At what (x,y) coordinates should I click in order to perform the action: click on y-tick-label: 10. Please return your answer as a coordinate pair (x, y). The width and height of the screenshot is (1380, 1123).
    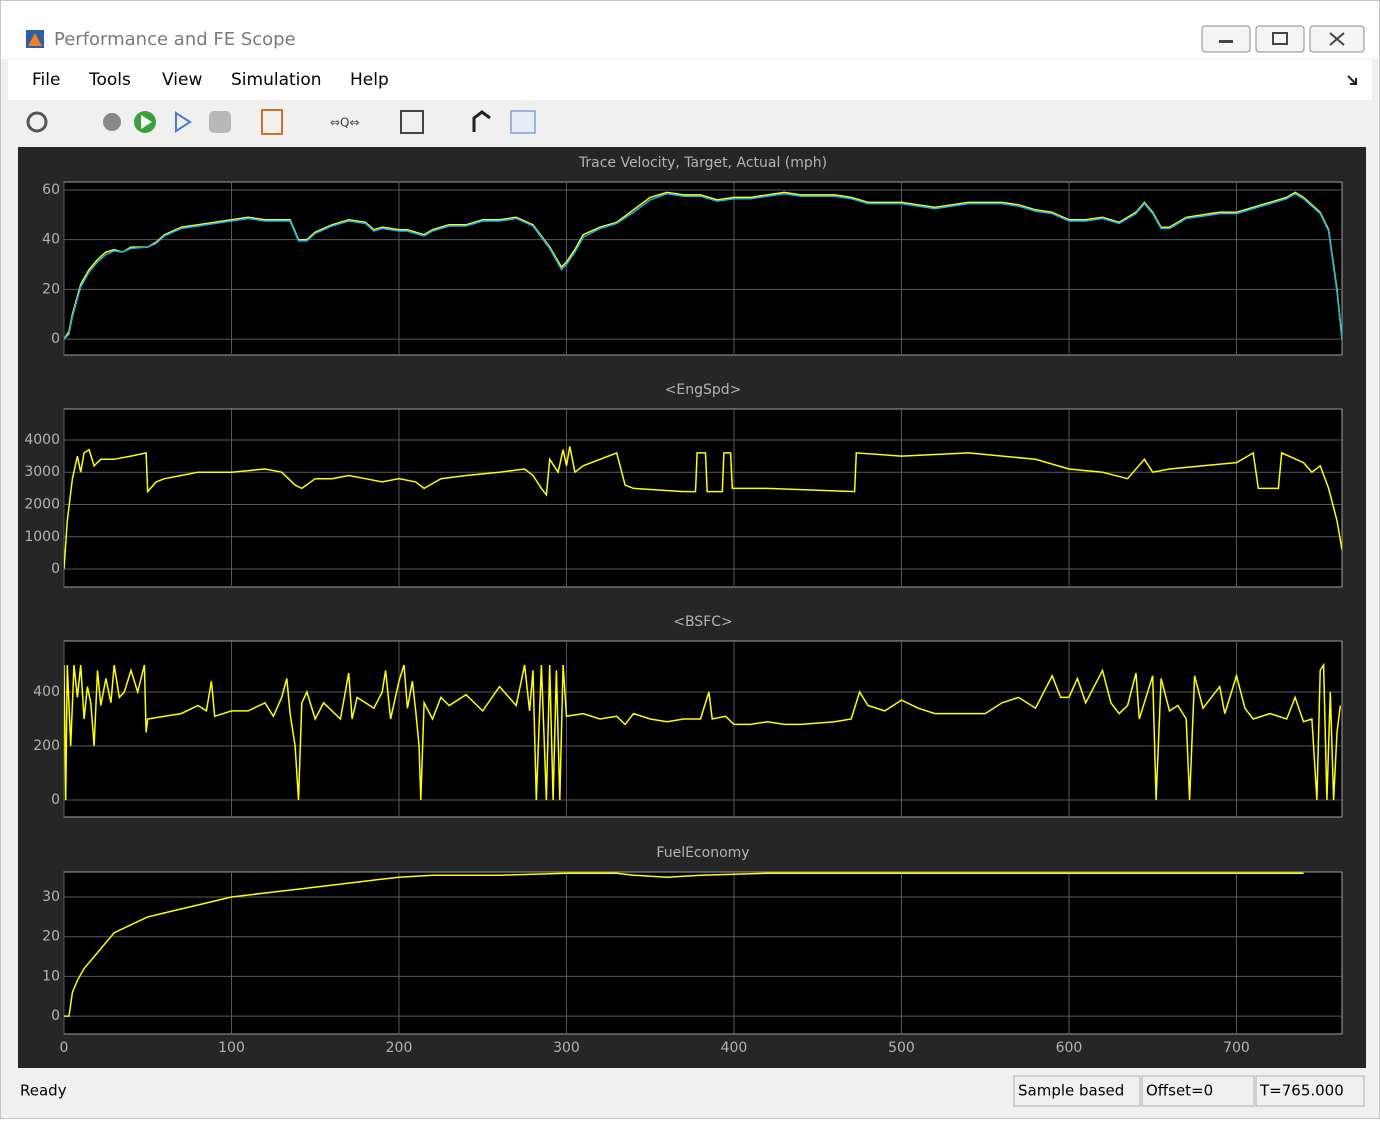
    Looking at the image, I should click on (51, 976).